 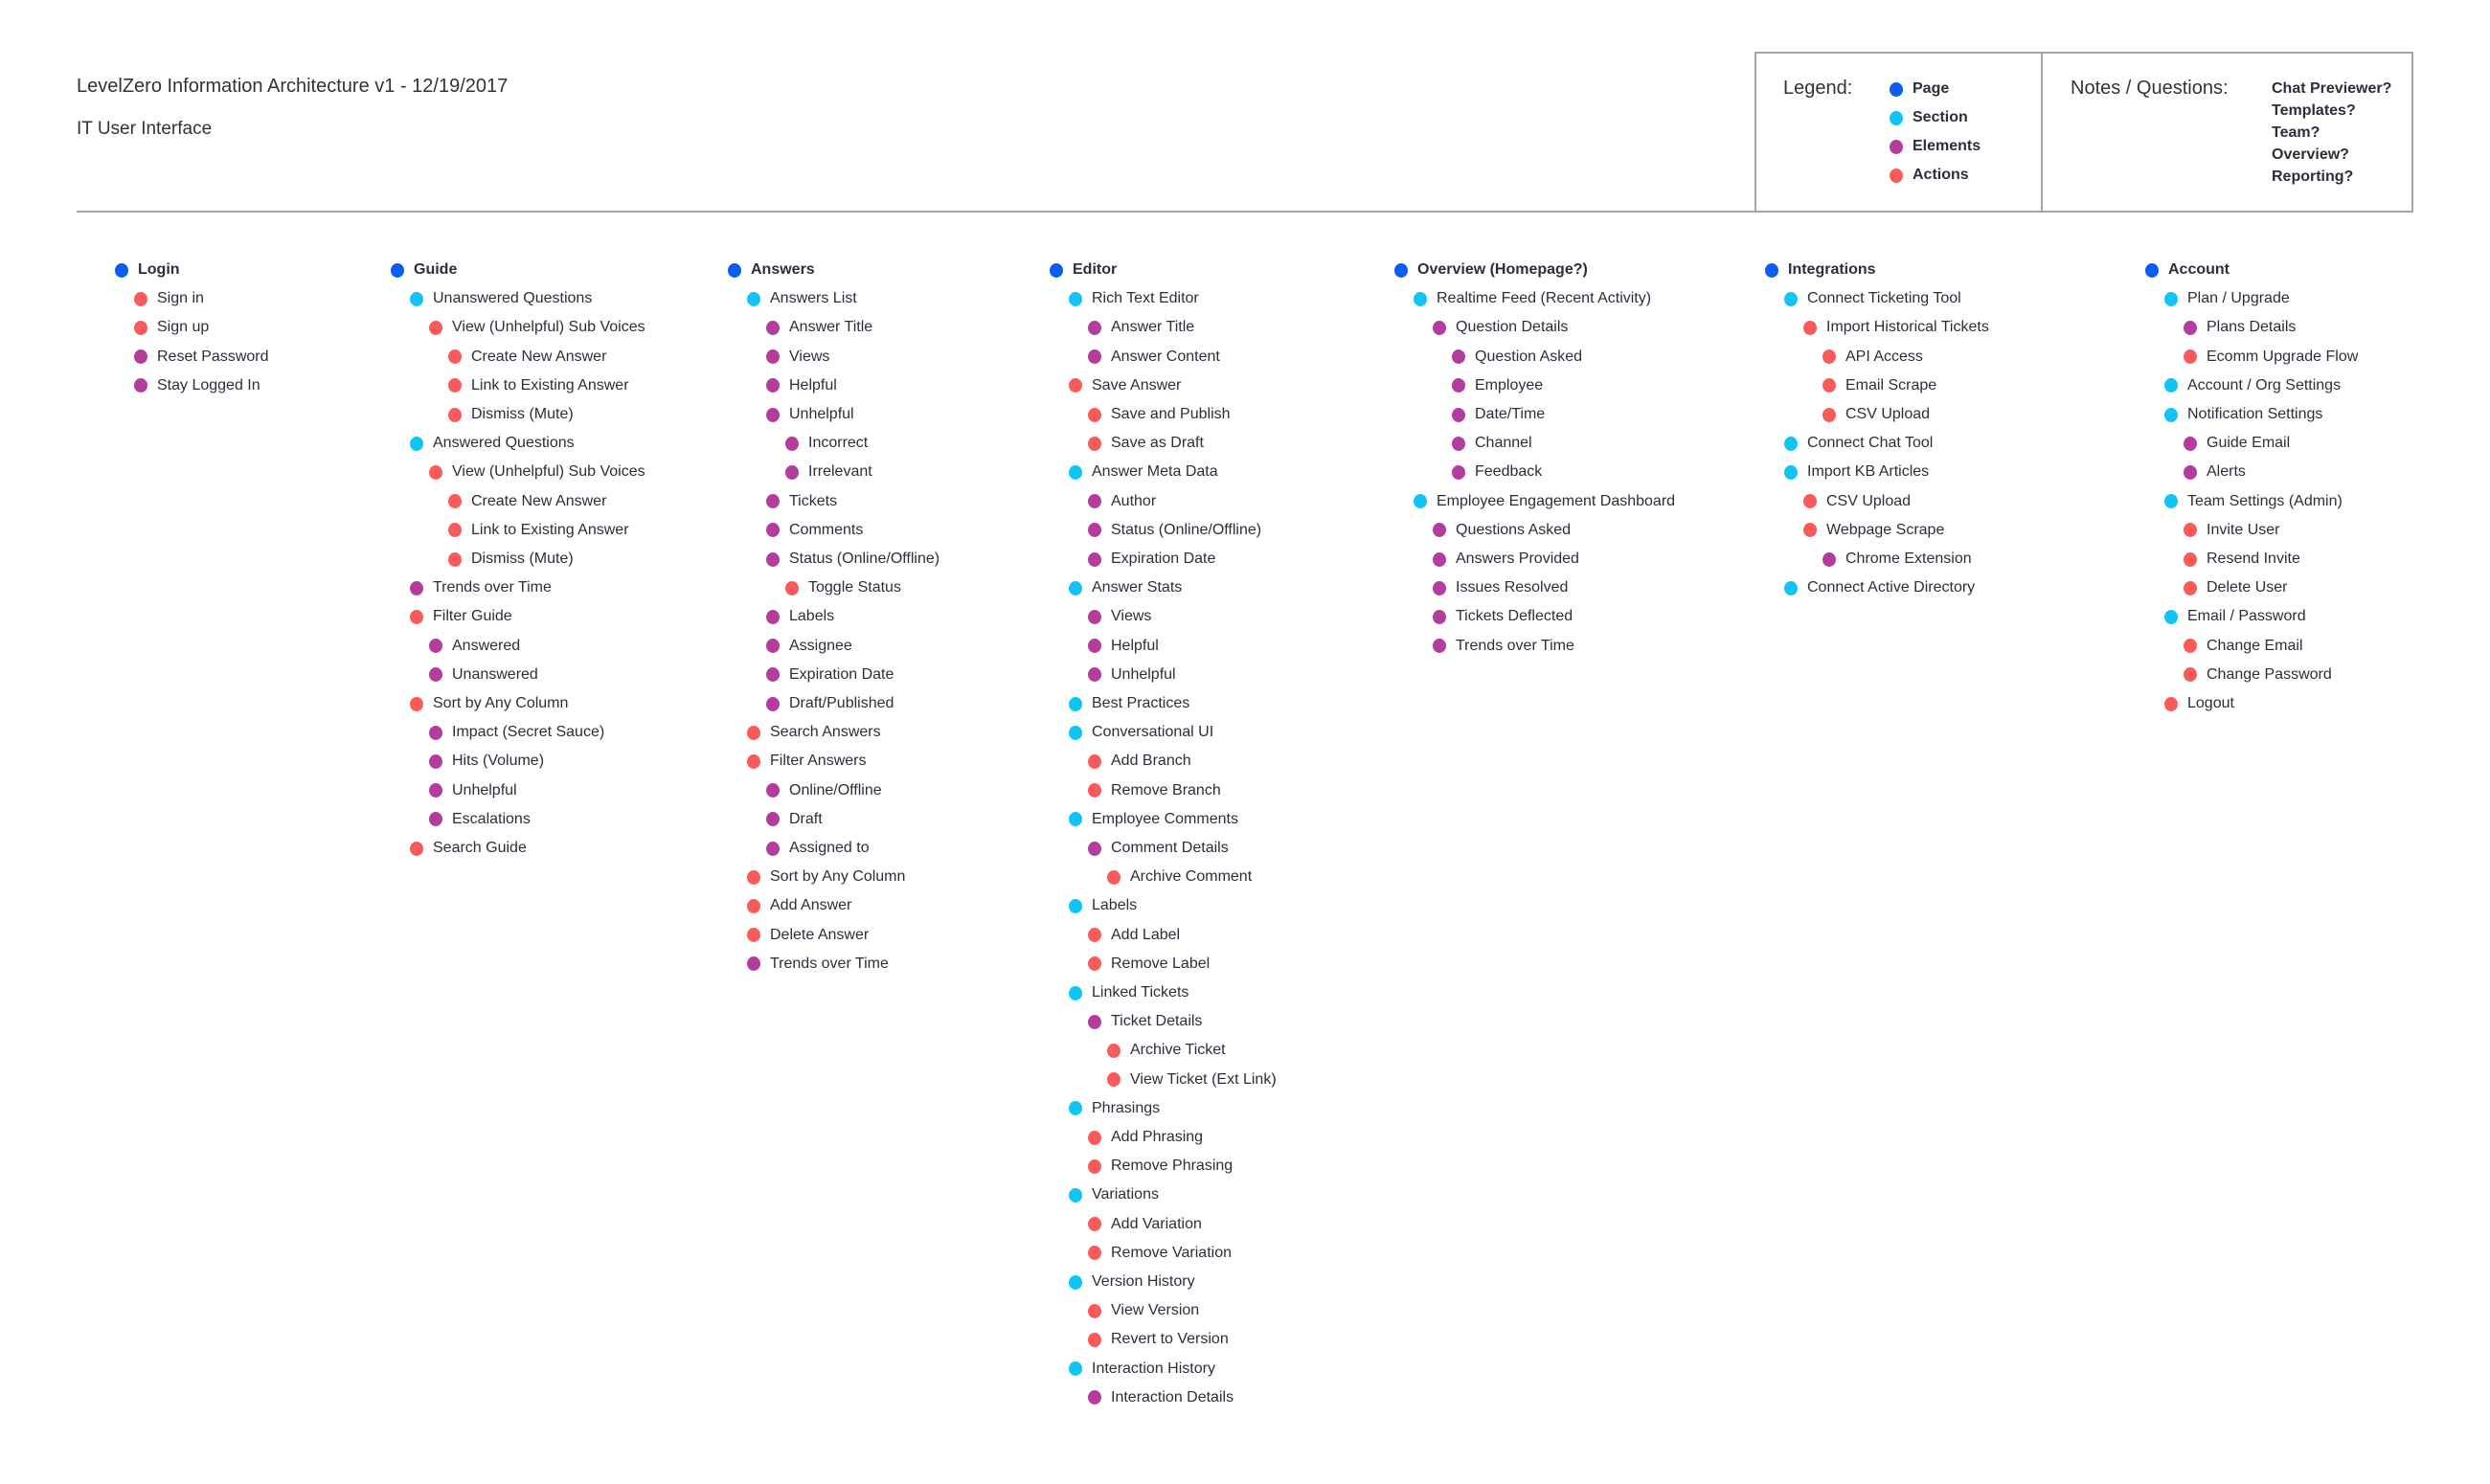 What do you see at coordinates (2084, 131) in the screenshot?
I see `legend-notes-box` at bounding box center [2084, 131].